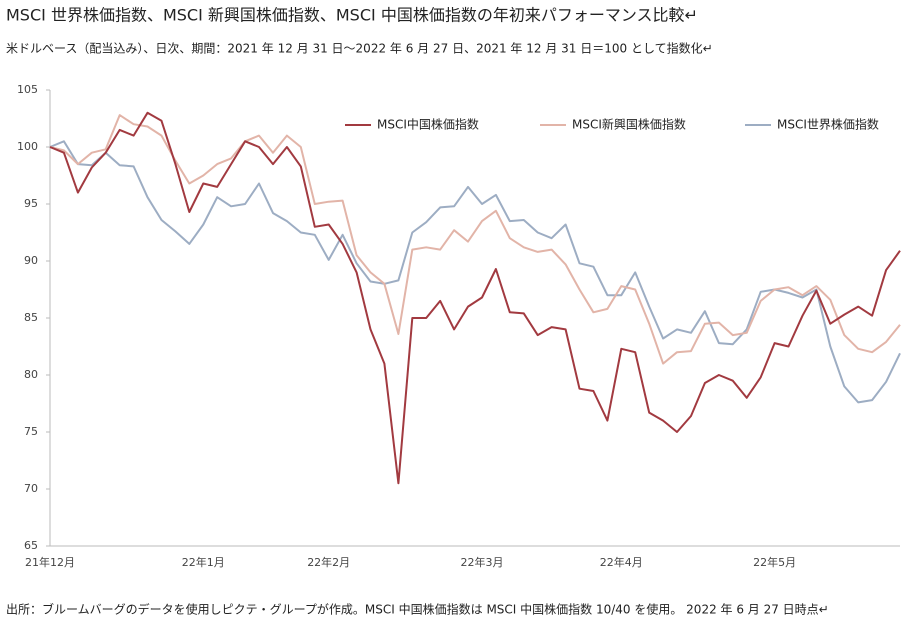 This screenshot has width=916, height=630. What do you see at coordinates (774, 562) in the screenshot?
I see `x-tick-label: 22年5月` at bounding box center [774, 562].